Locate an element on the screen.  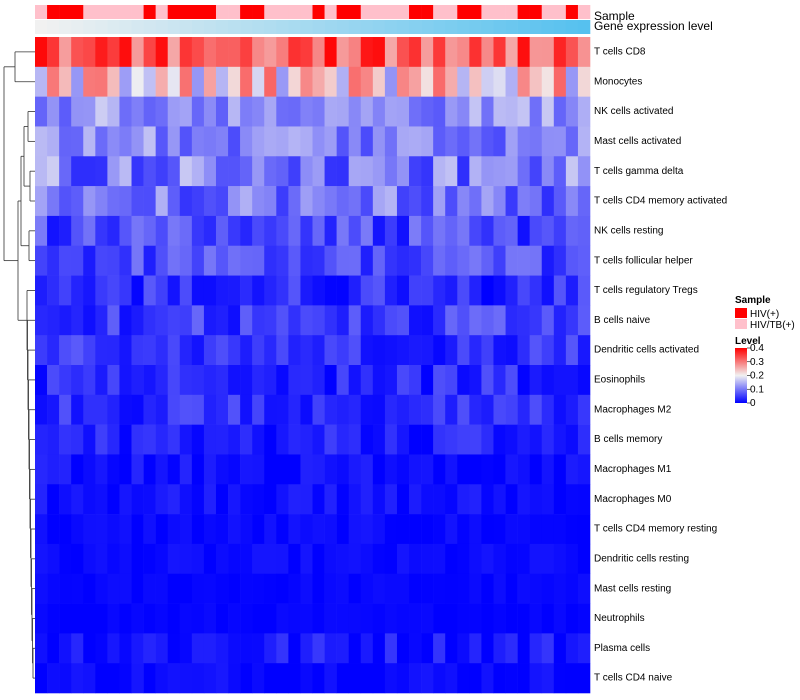
row-label: B cells naive is located at coordinates (622, 320).